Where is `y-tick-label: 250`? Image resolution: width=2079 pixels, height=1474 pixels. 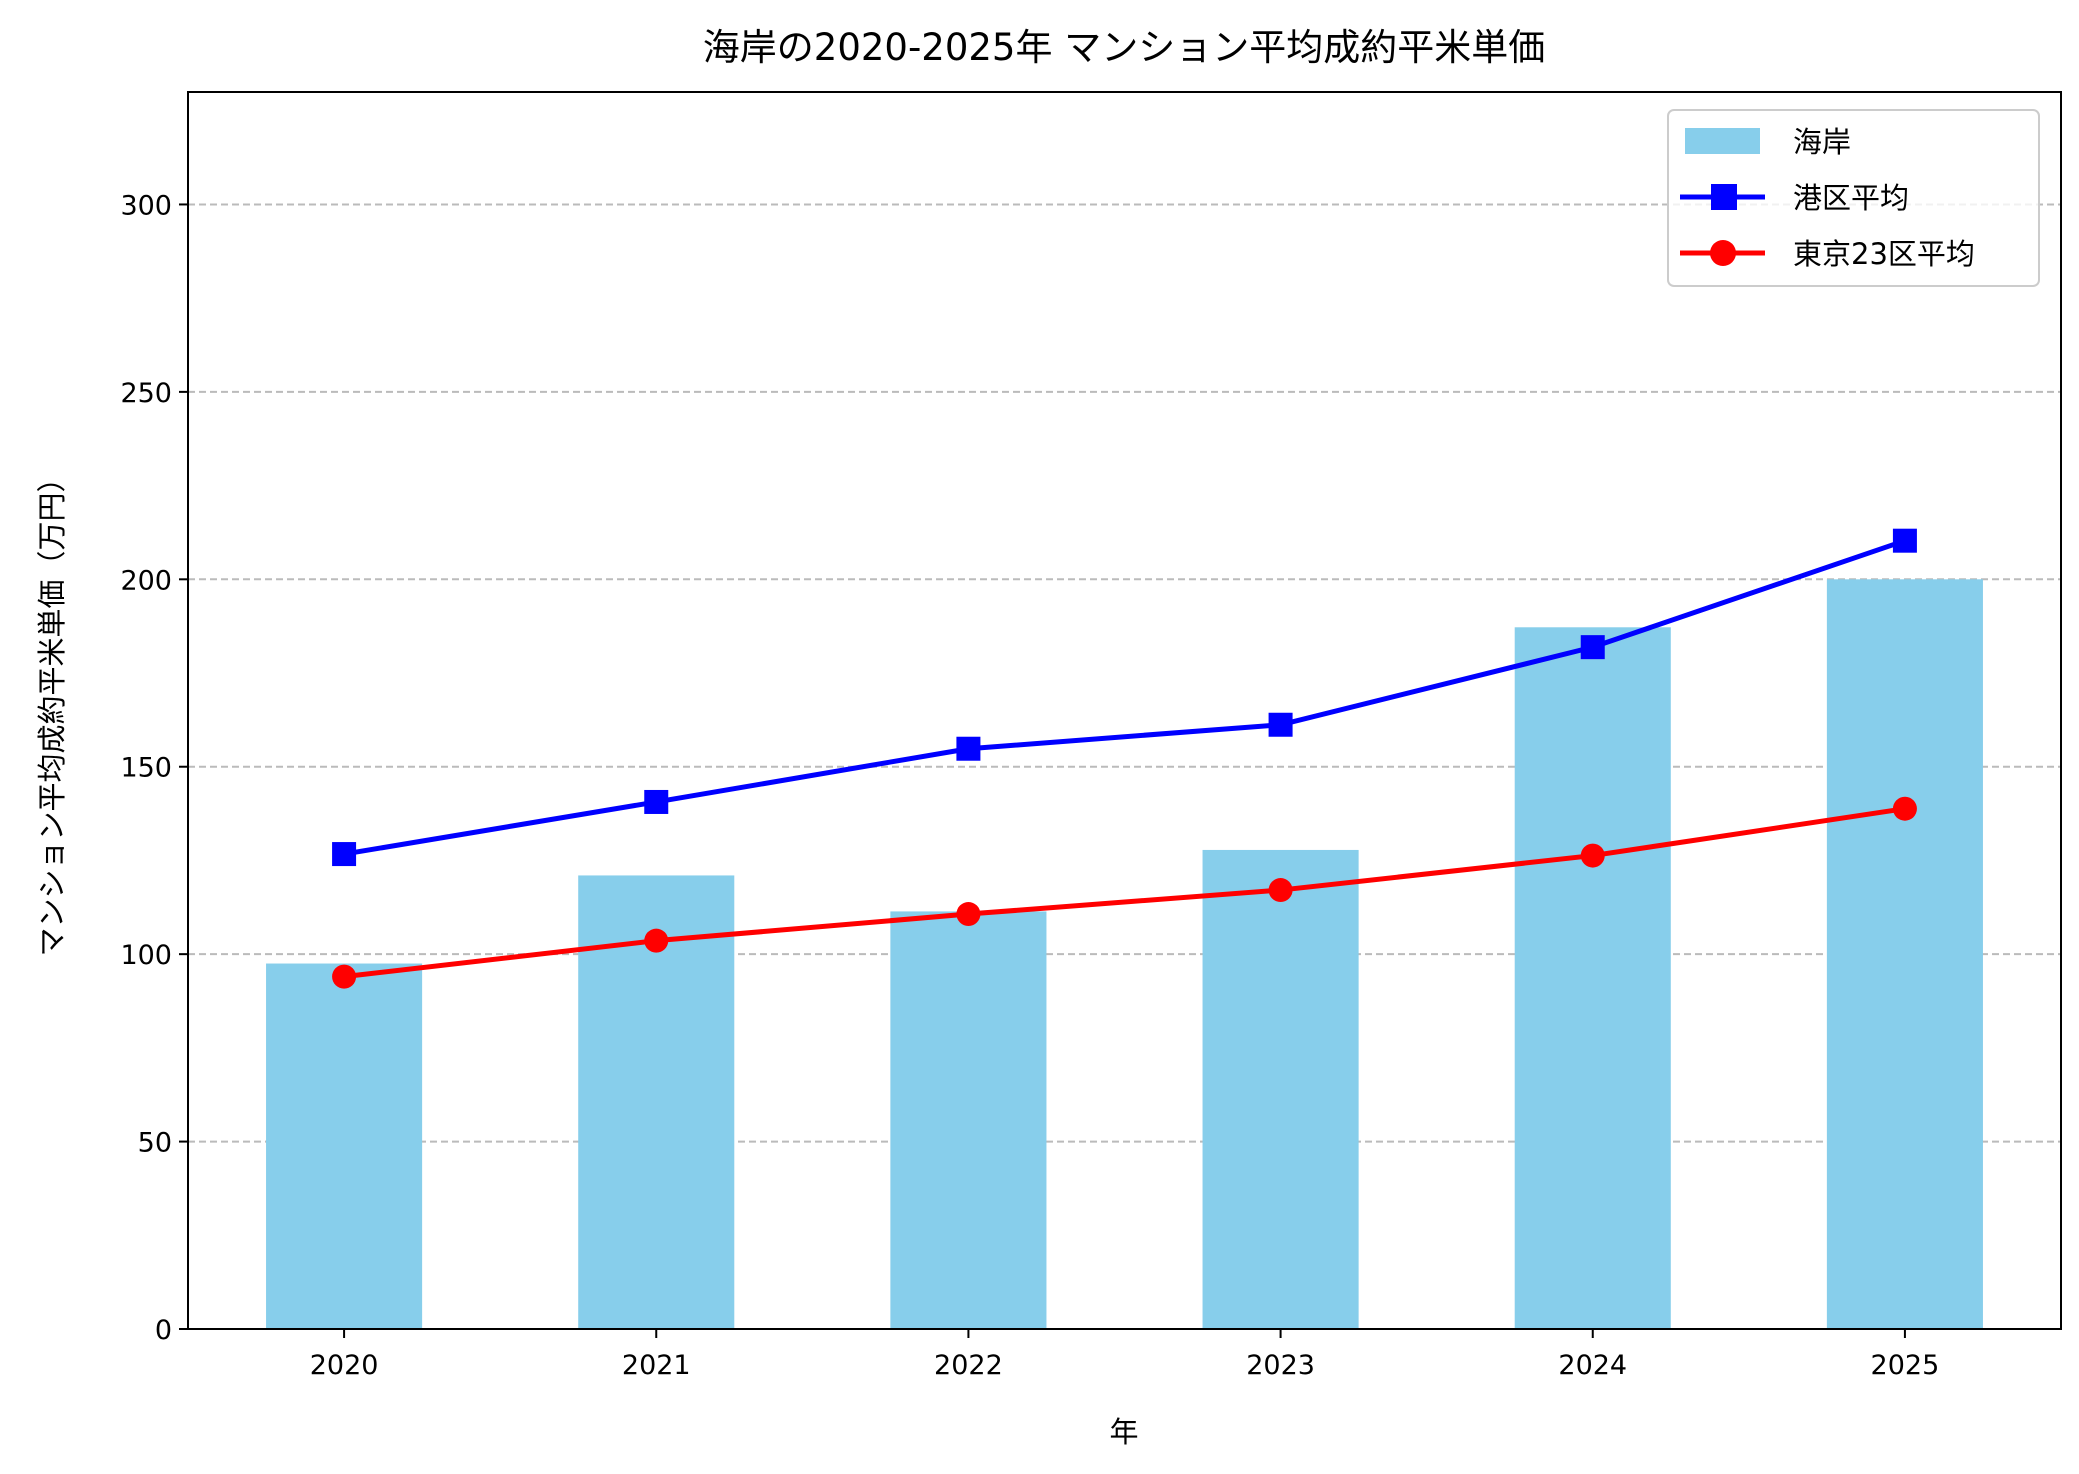
y-tick-label: 250 is located at coordinates (146, 393).